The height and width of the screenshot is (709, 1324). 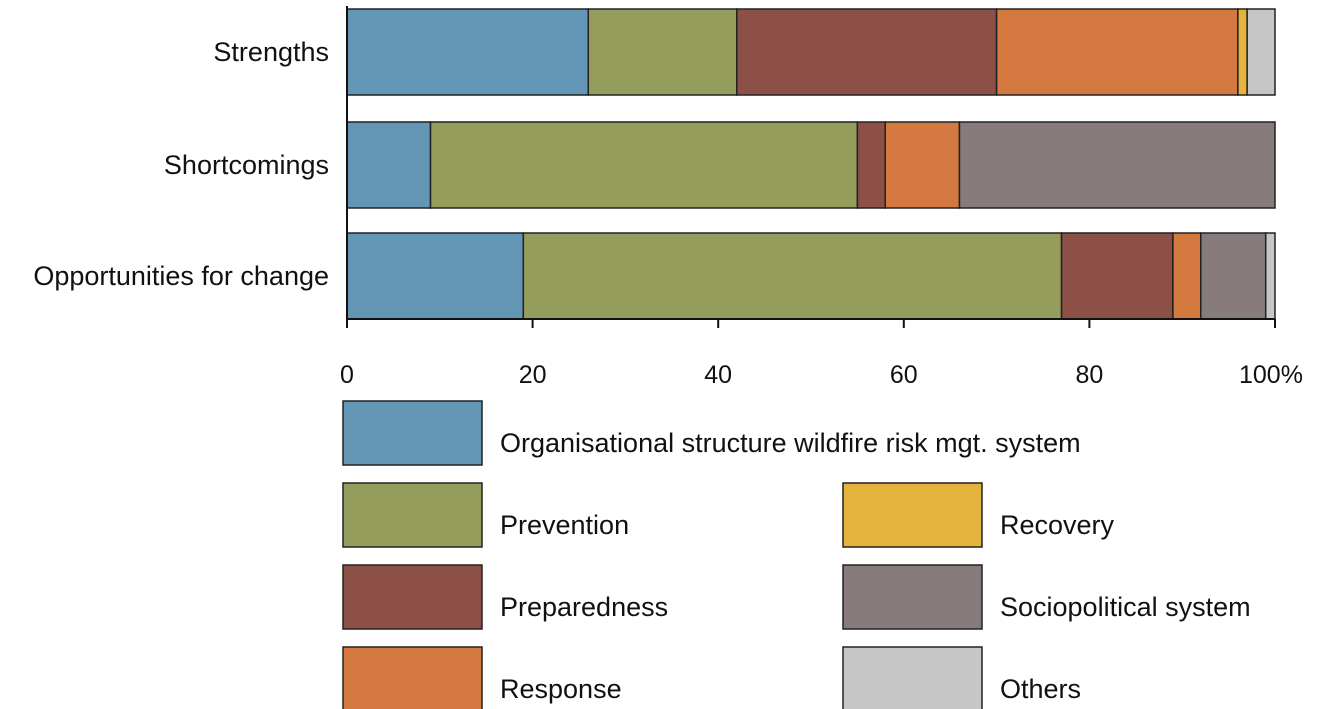 What do you see at coordinates (1040, 689) in the screenshot?
I see `legend-label: Others` at bounding box center [1040, 689].